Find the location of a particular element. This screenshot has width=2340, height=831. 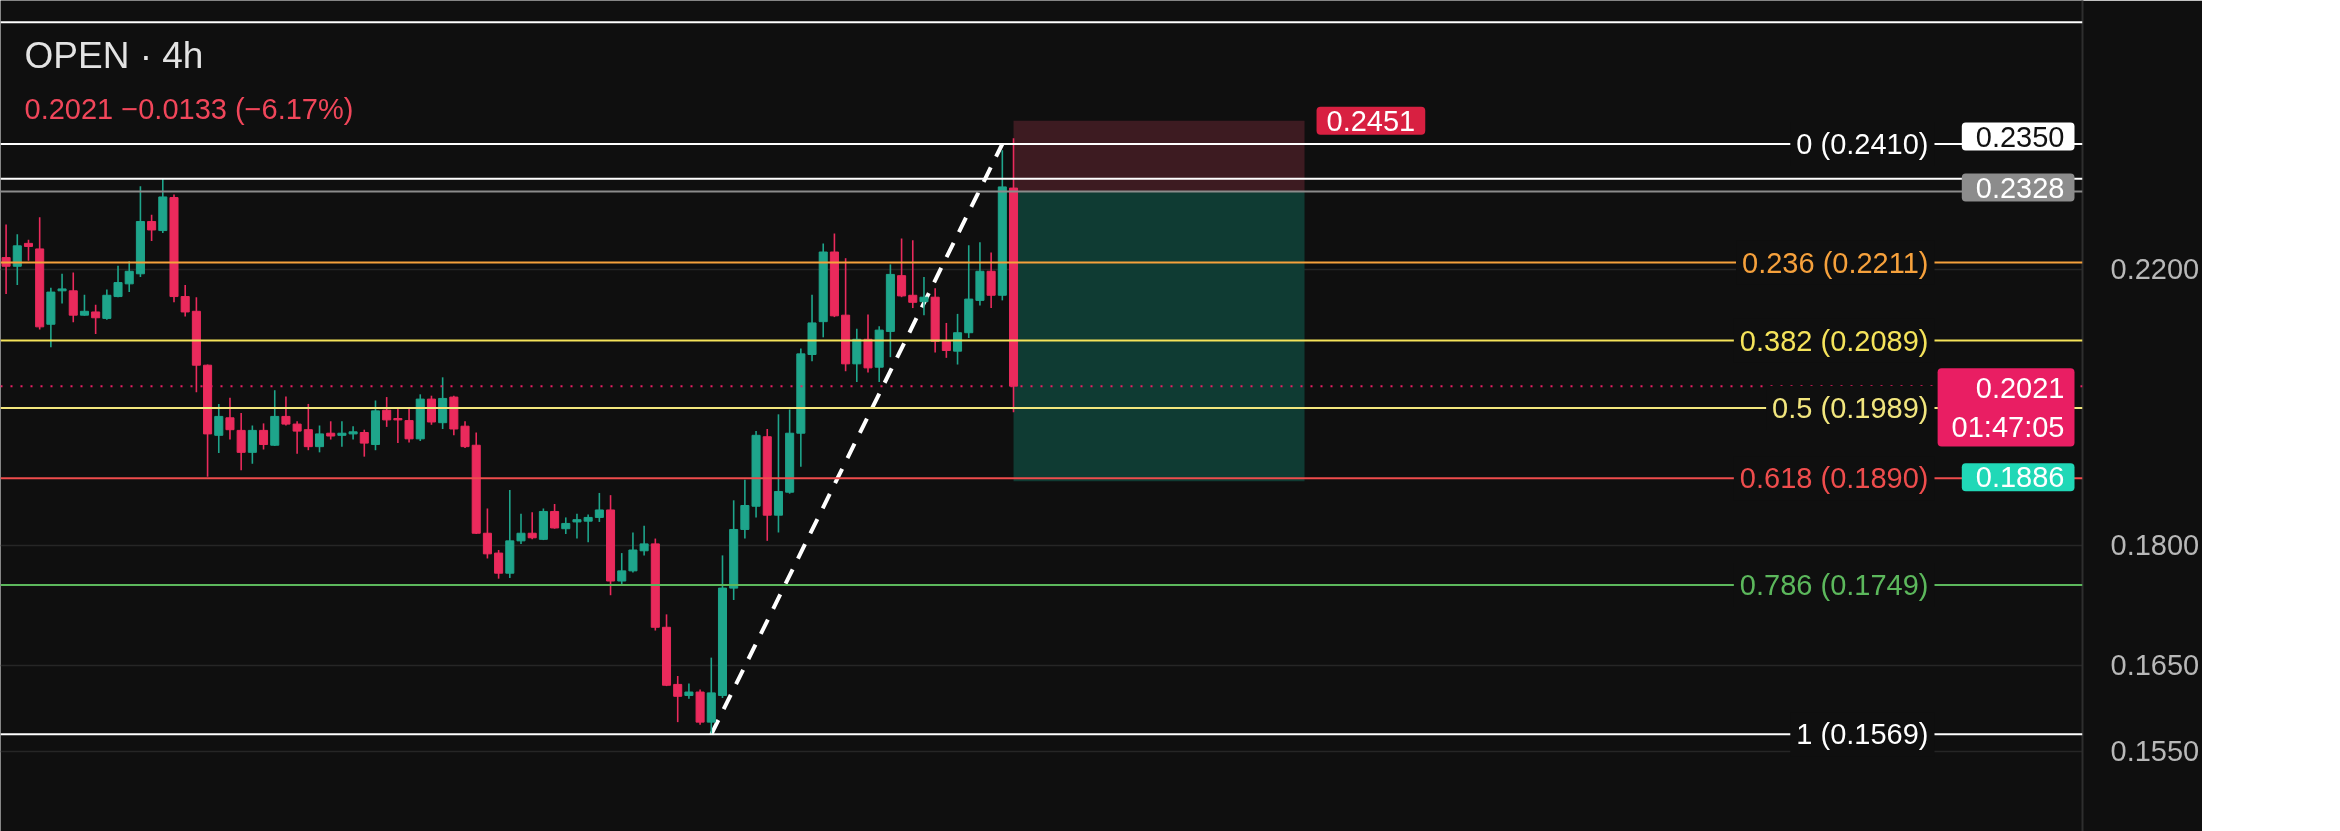

y-tick-label: 0.1650 is located at coordinates (2155, 665).